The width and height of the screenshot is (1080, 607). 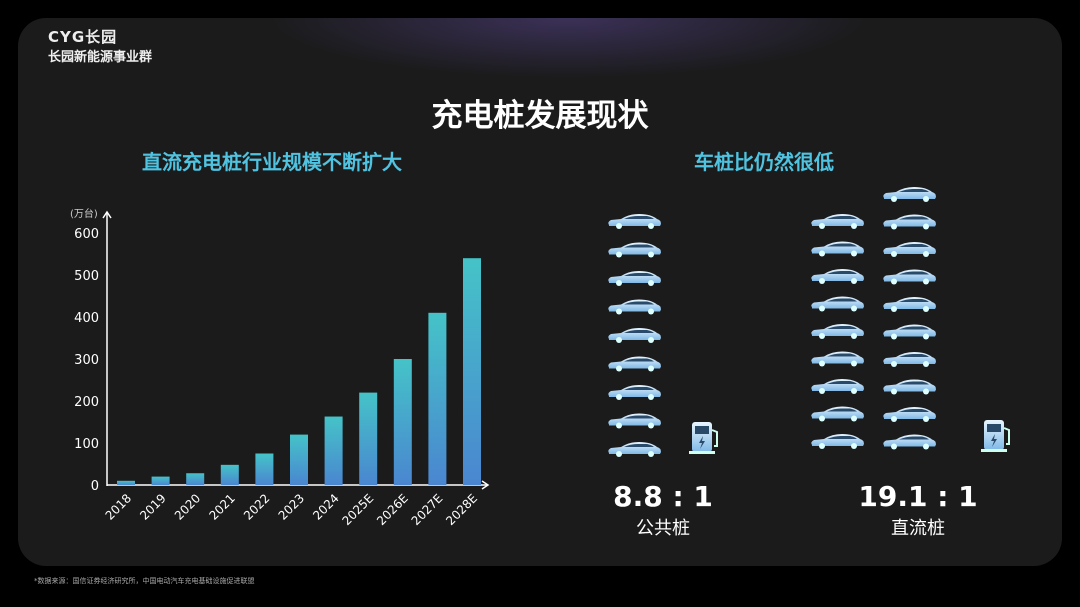 What do you see at coordinates (86, 402) in the screenshot?
I see `y-tick-label: 200` at bounding box center [86, 402].